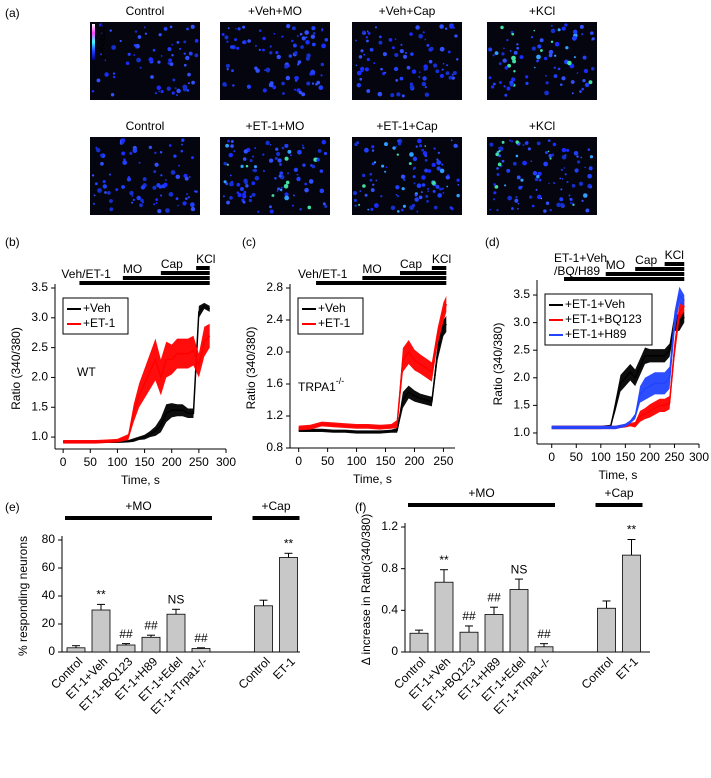 Image resolution: width=711 pixels, height=778 pixels. Describe the element at coordinates (334, 323) in the screenshot. I see `legend-label: +ET-1` at that location.